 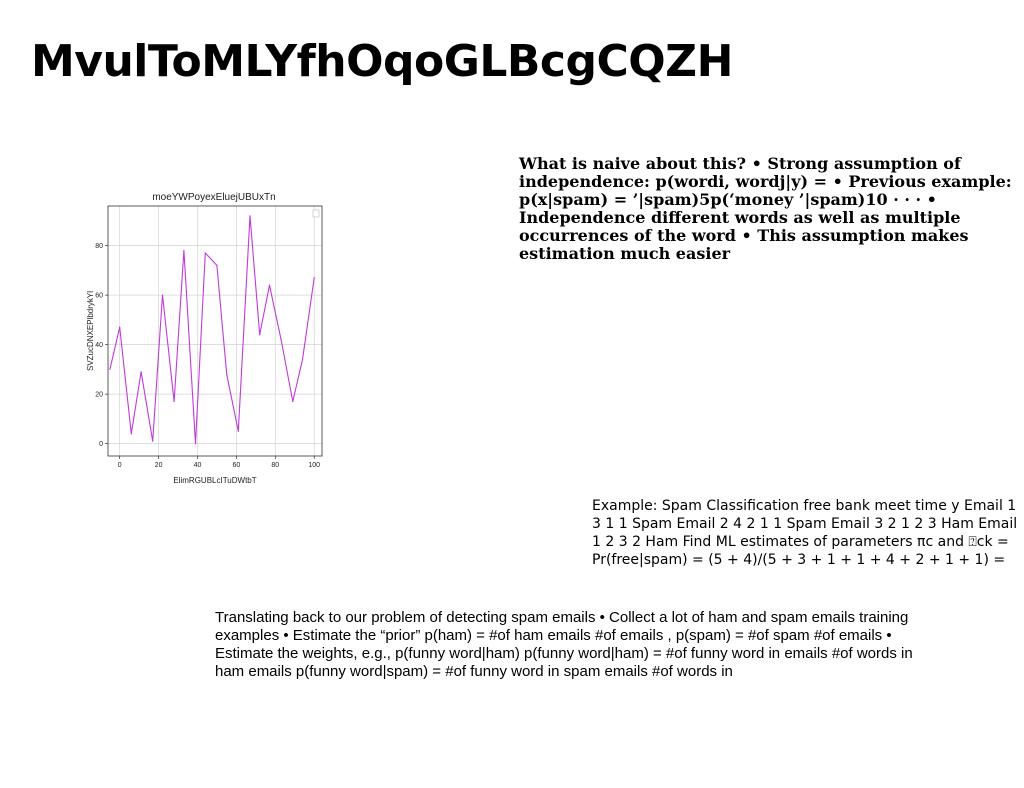 What do you see at coordinates (90, 331) in the screenshot?
I see `y-axis-label: SVZucDNXEPlbdrykYl` at bounding box center [90, 331].